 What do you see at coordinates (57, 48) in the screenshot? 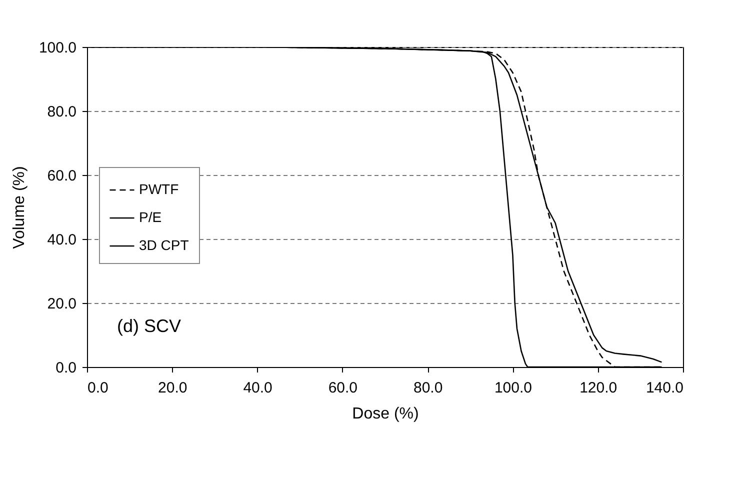
I see `y-tick-label: 100.0` at bounding box center [57, 48].